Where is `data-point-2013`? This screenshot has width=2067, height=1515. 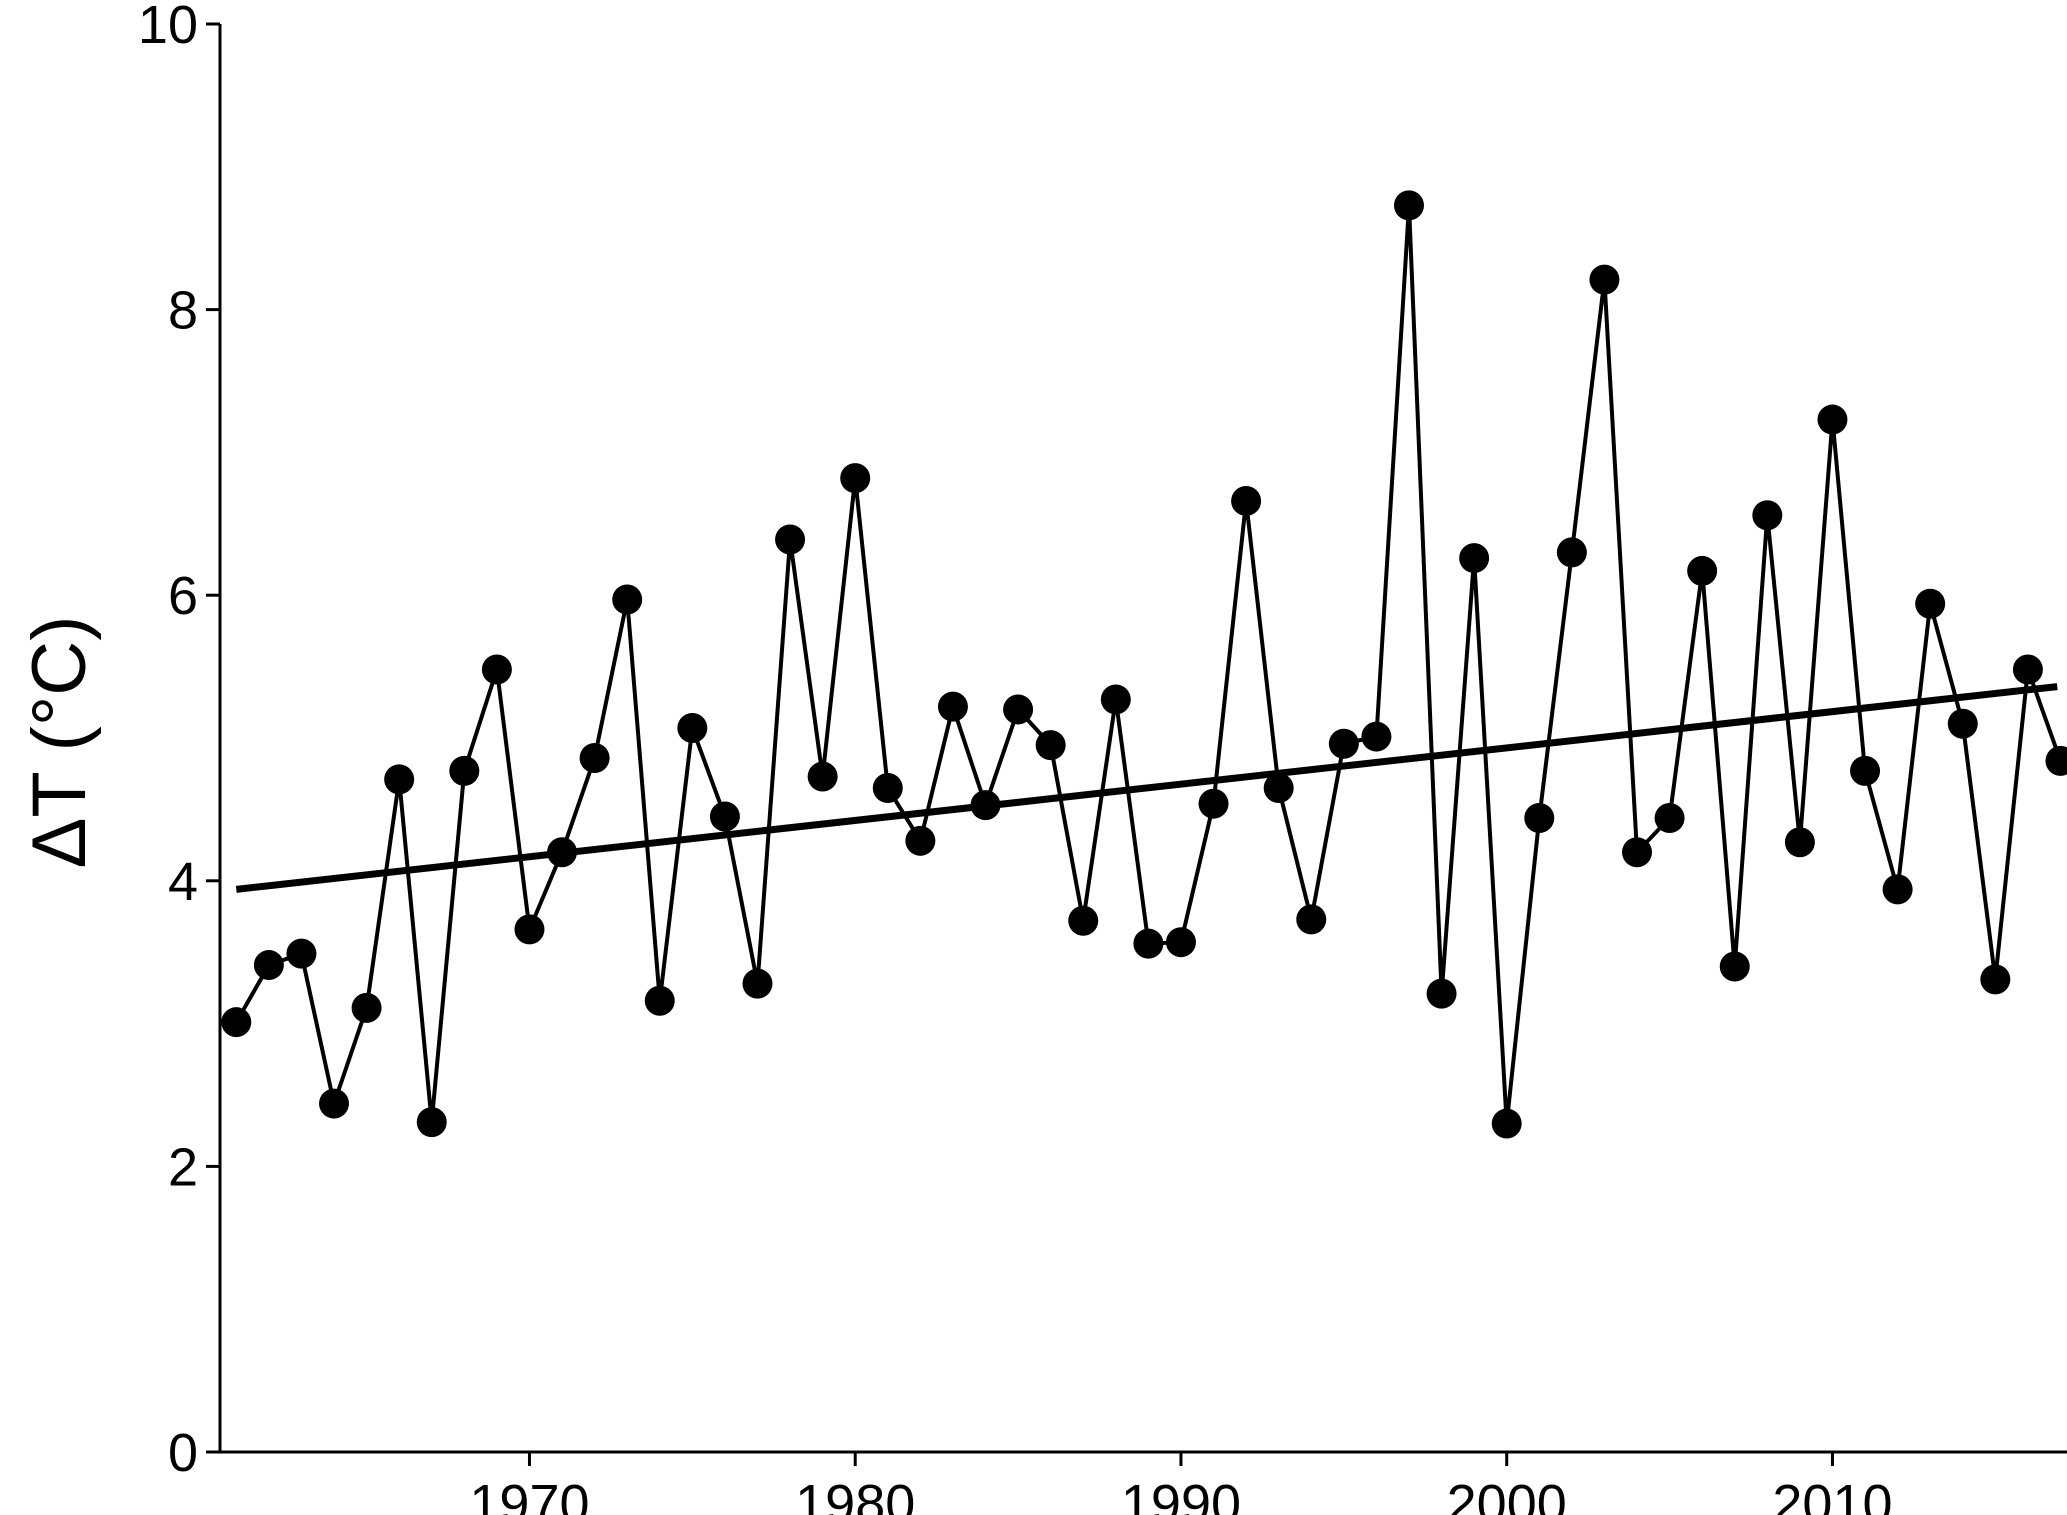 data-point-2013 is located at coordinates (1930, 603).